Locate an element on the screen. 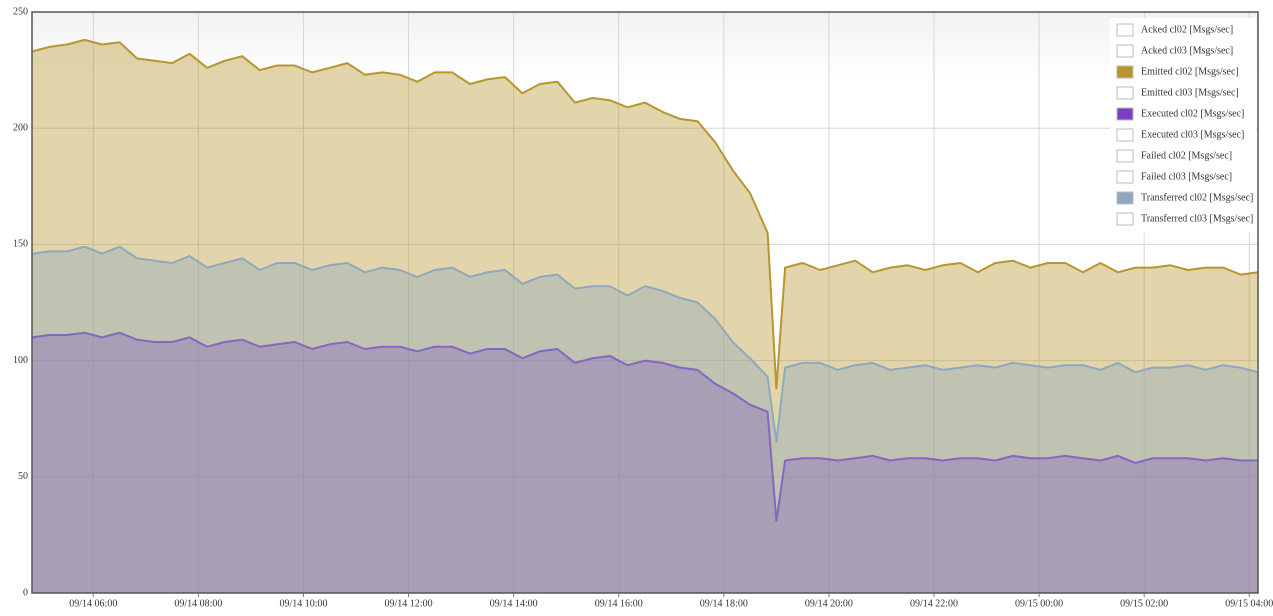 This screenshot has width=1273, height=616. x-tick-label: 09/14 12:00 is located at coordinates (409, 603).